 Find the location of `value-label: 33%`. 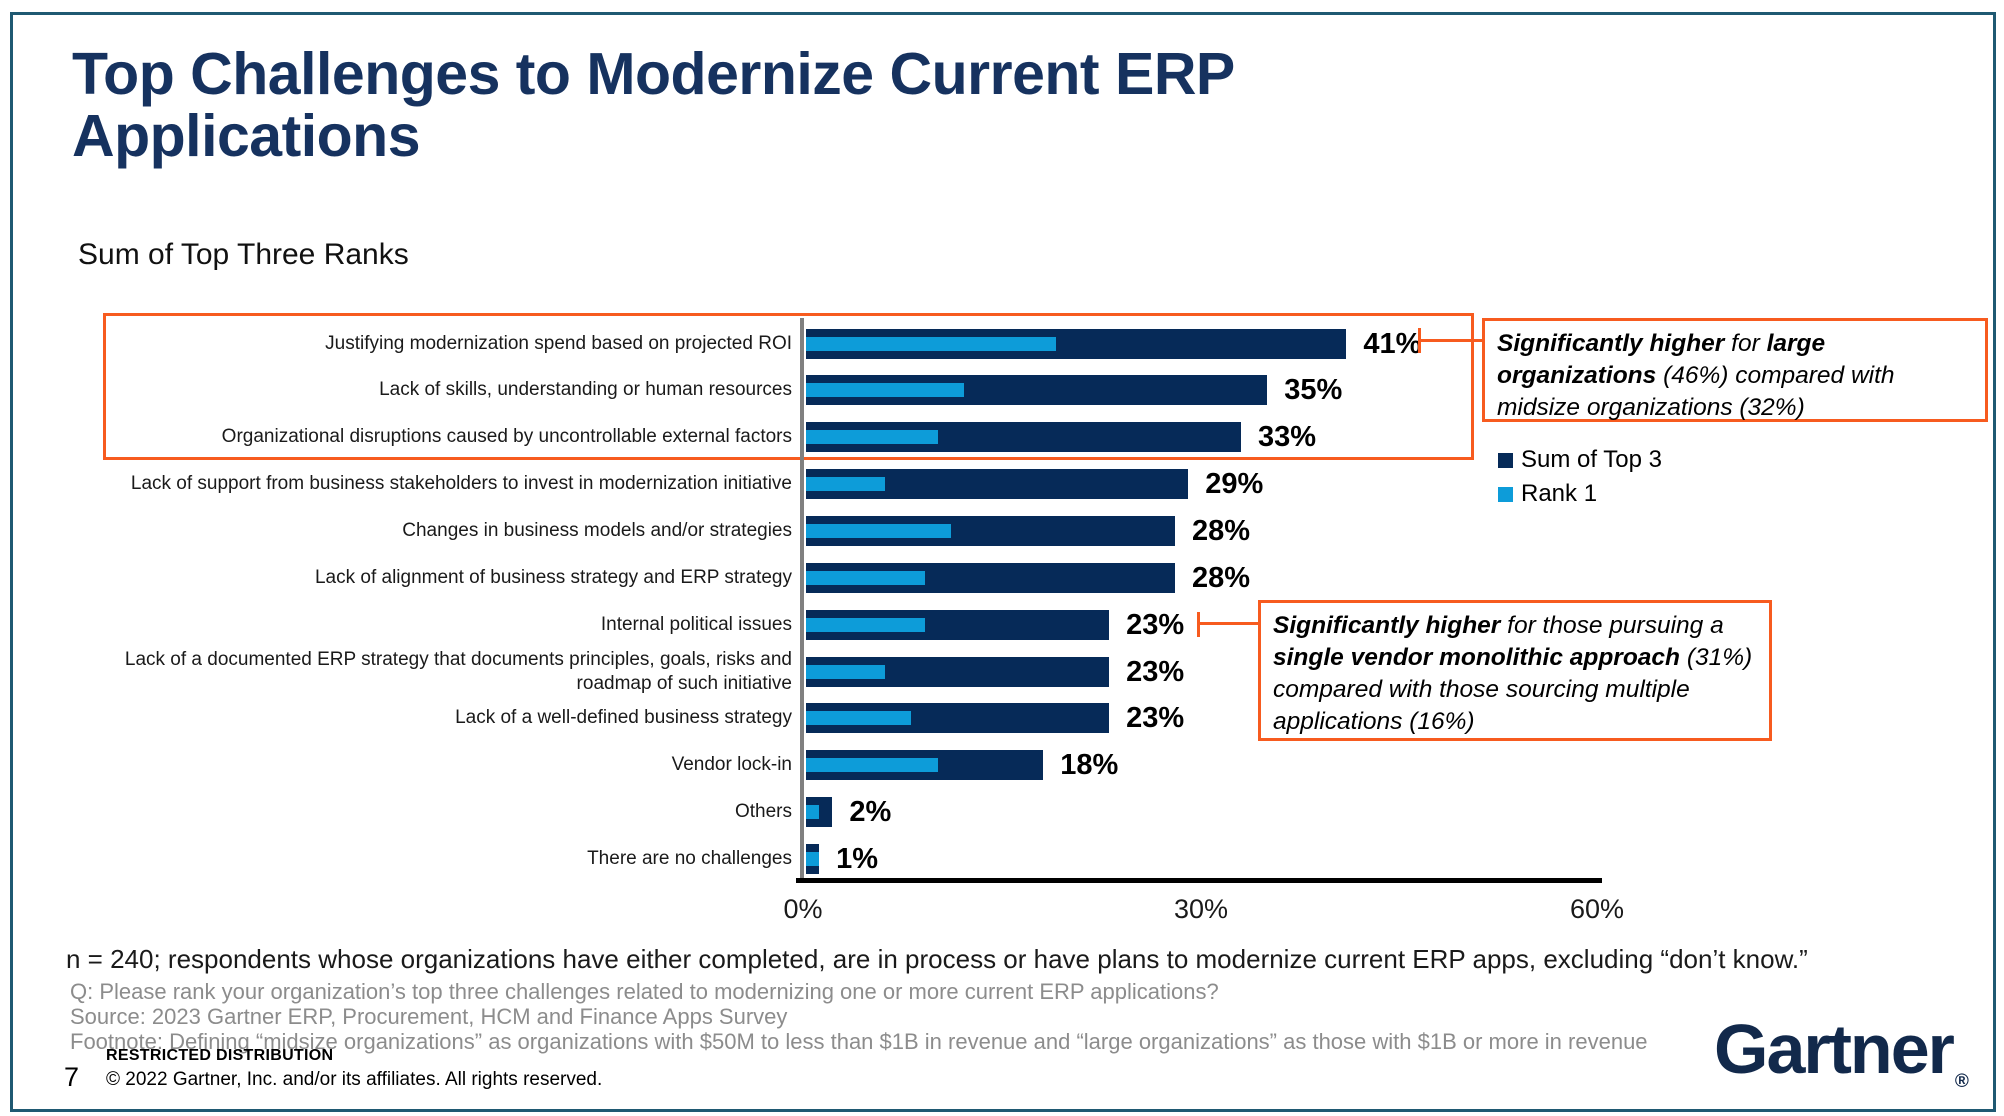

value-label: 33% is located at coordinates (1286, 437).